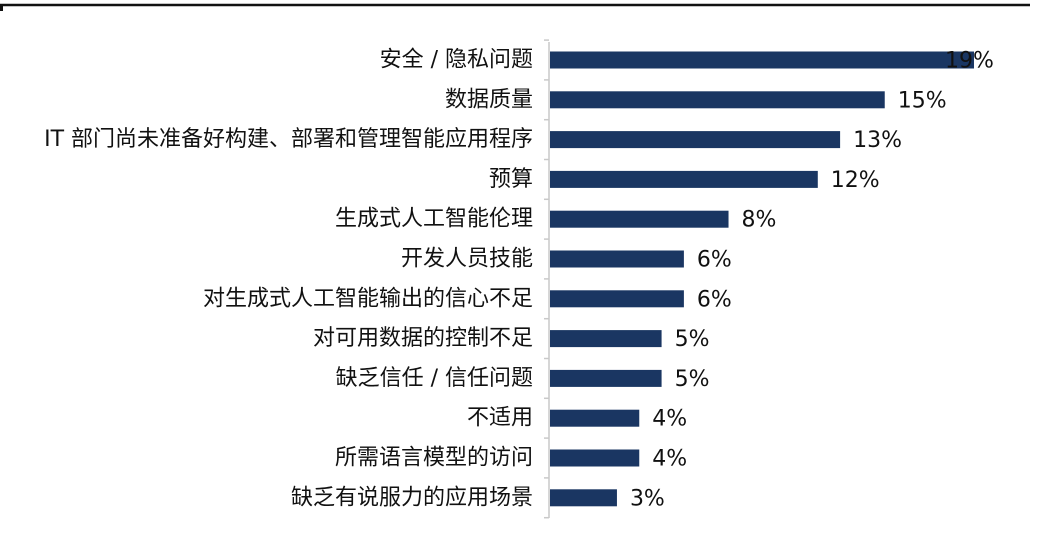 The image size is (1046, 554). I want to click on y-axis, so click(547, 279).